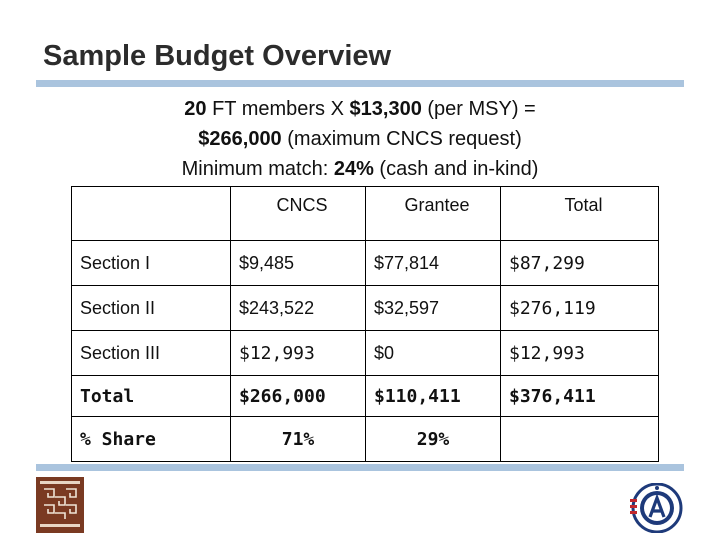 The image size is (720, 540). What do you see at coordinates (579, 396) in the screenshot?
I see `cell-total: $376,411` at bounding box center [579, 396].